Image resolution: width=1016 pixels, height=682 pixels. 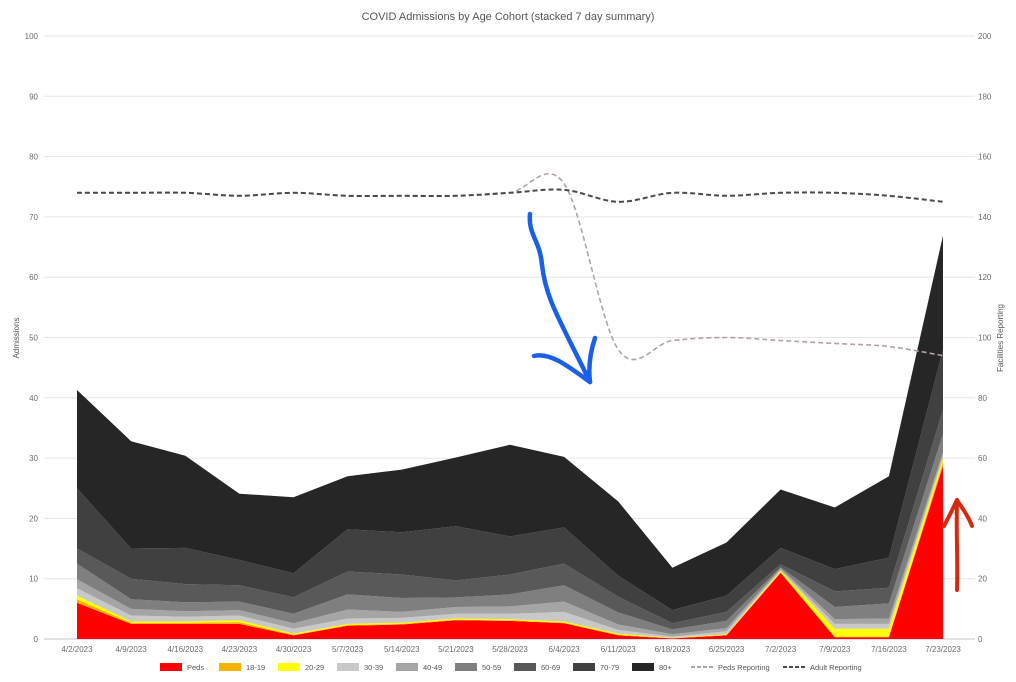 I want to click on y-tick-label: 10, so click(x=33, y=579).